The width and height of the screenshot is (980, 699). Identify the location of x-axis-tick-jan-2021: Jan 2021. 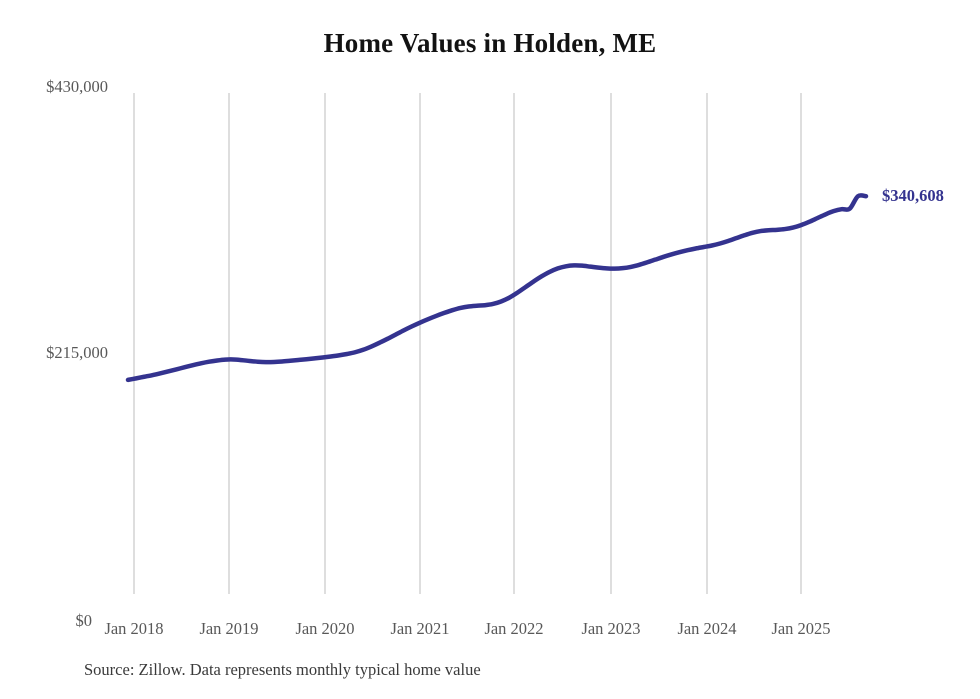
(420, 628).